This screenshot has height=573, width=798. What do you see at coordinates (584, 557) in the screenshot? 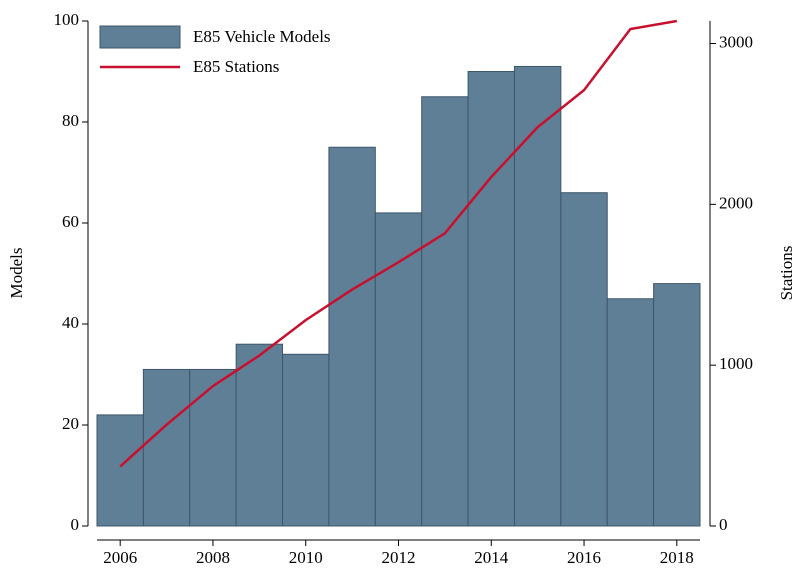
I see `x-tick-label: 2016` at bounding box center [584, 557].